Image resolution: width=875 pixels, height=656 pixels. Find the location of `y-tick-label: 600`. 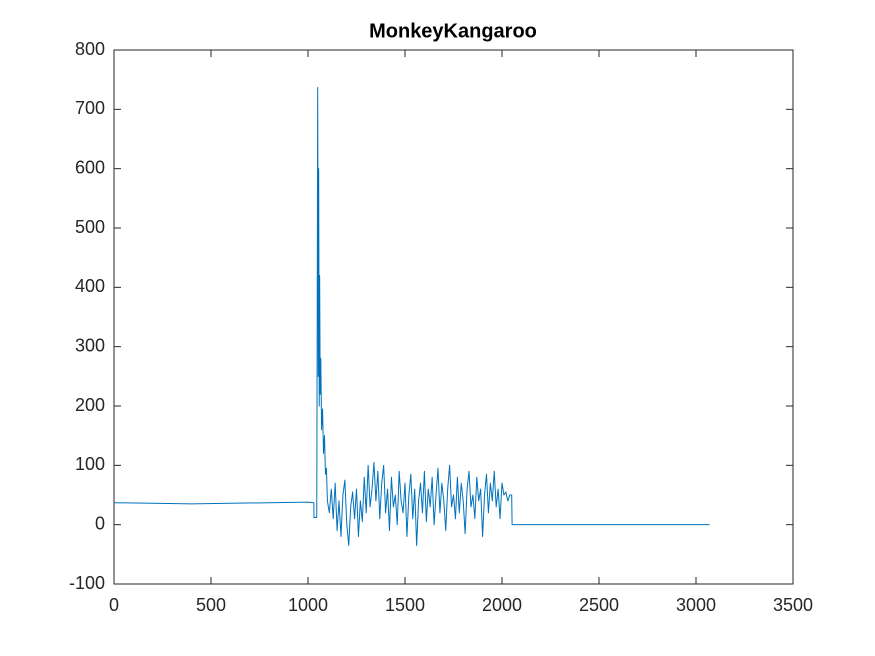

y-tick-label: 600 is located at coordinates (90, 167).